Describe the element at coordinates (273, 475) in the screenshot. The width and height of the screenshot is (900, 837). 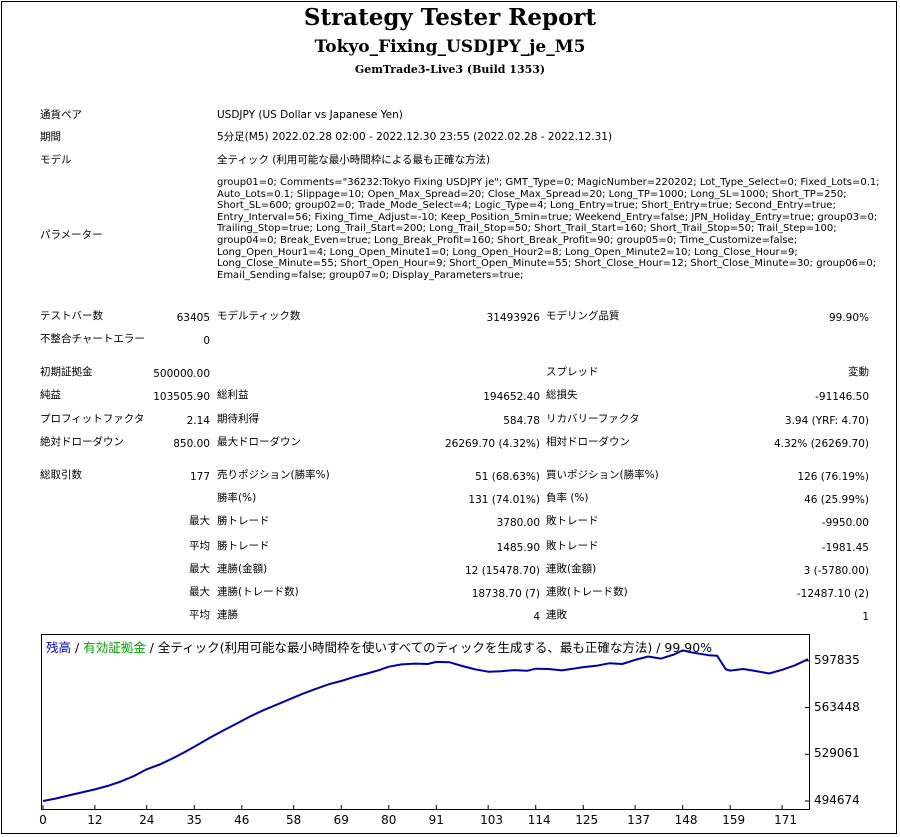
I see `short-positions-label: 売りポジション(勝率%)` at that location.